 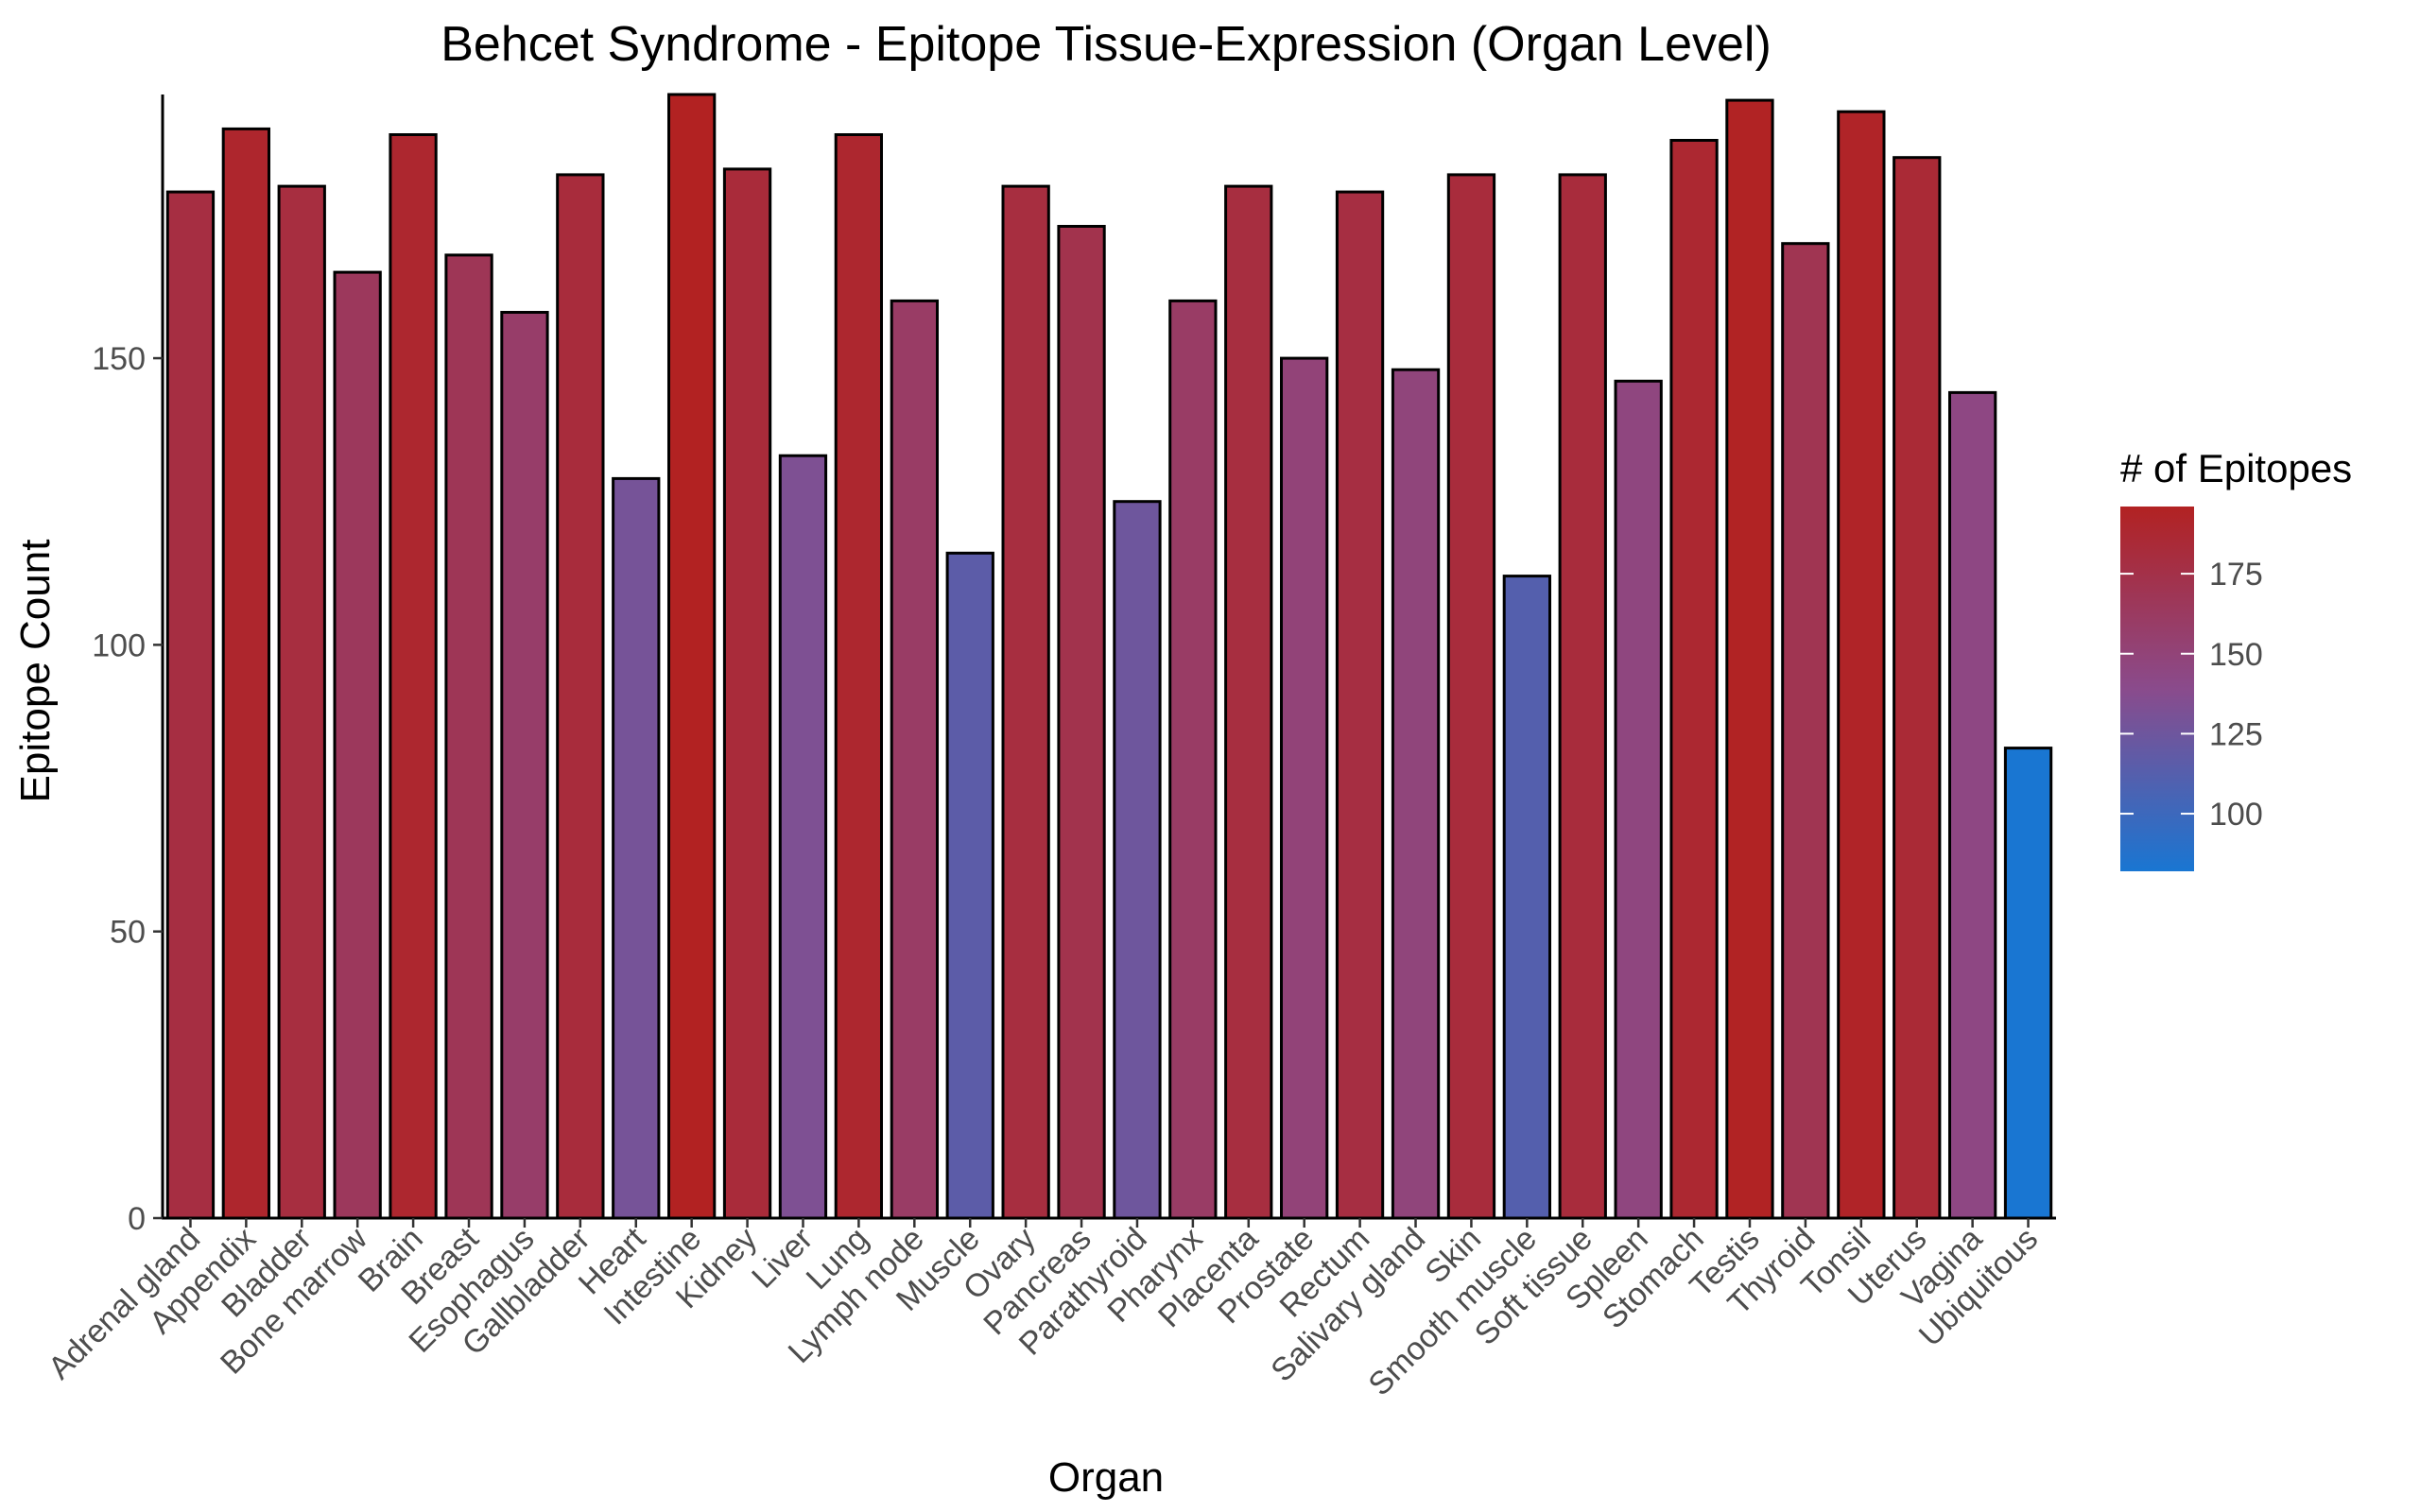 What do you see at coordinates (2236, 734) in the screenshot?
I see `legend-tick-label: 125` at bounding box center [2236, 734].